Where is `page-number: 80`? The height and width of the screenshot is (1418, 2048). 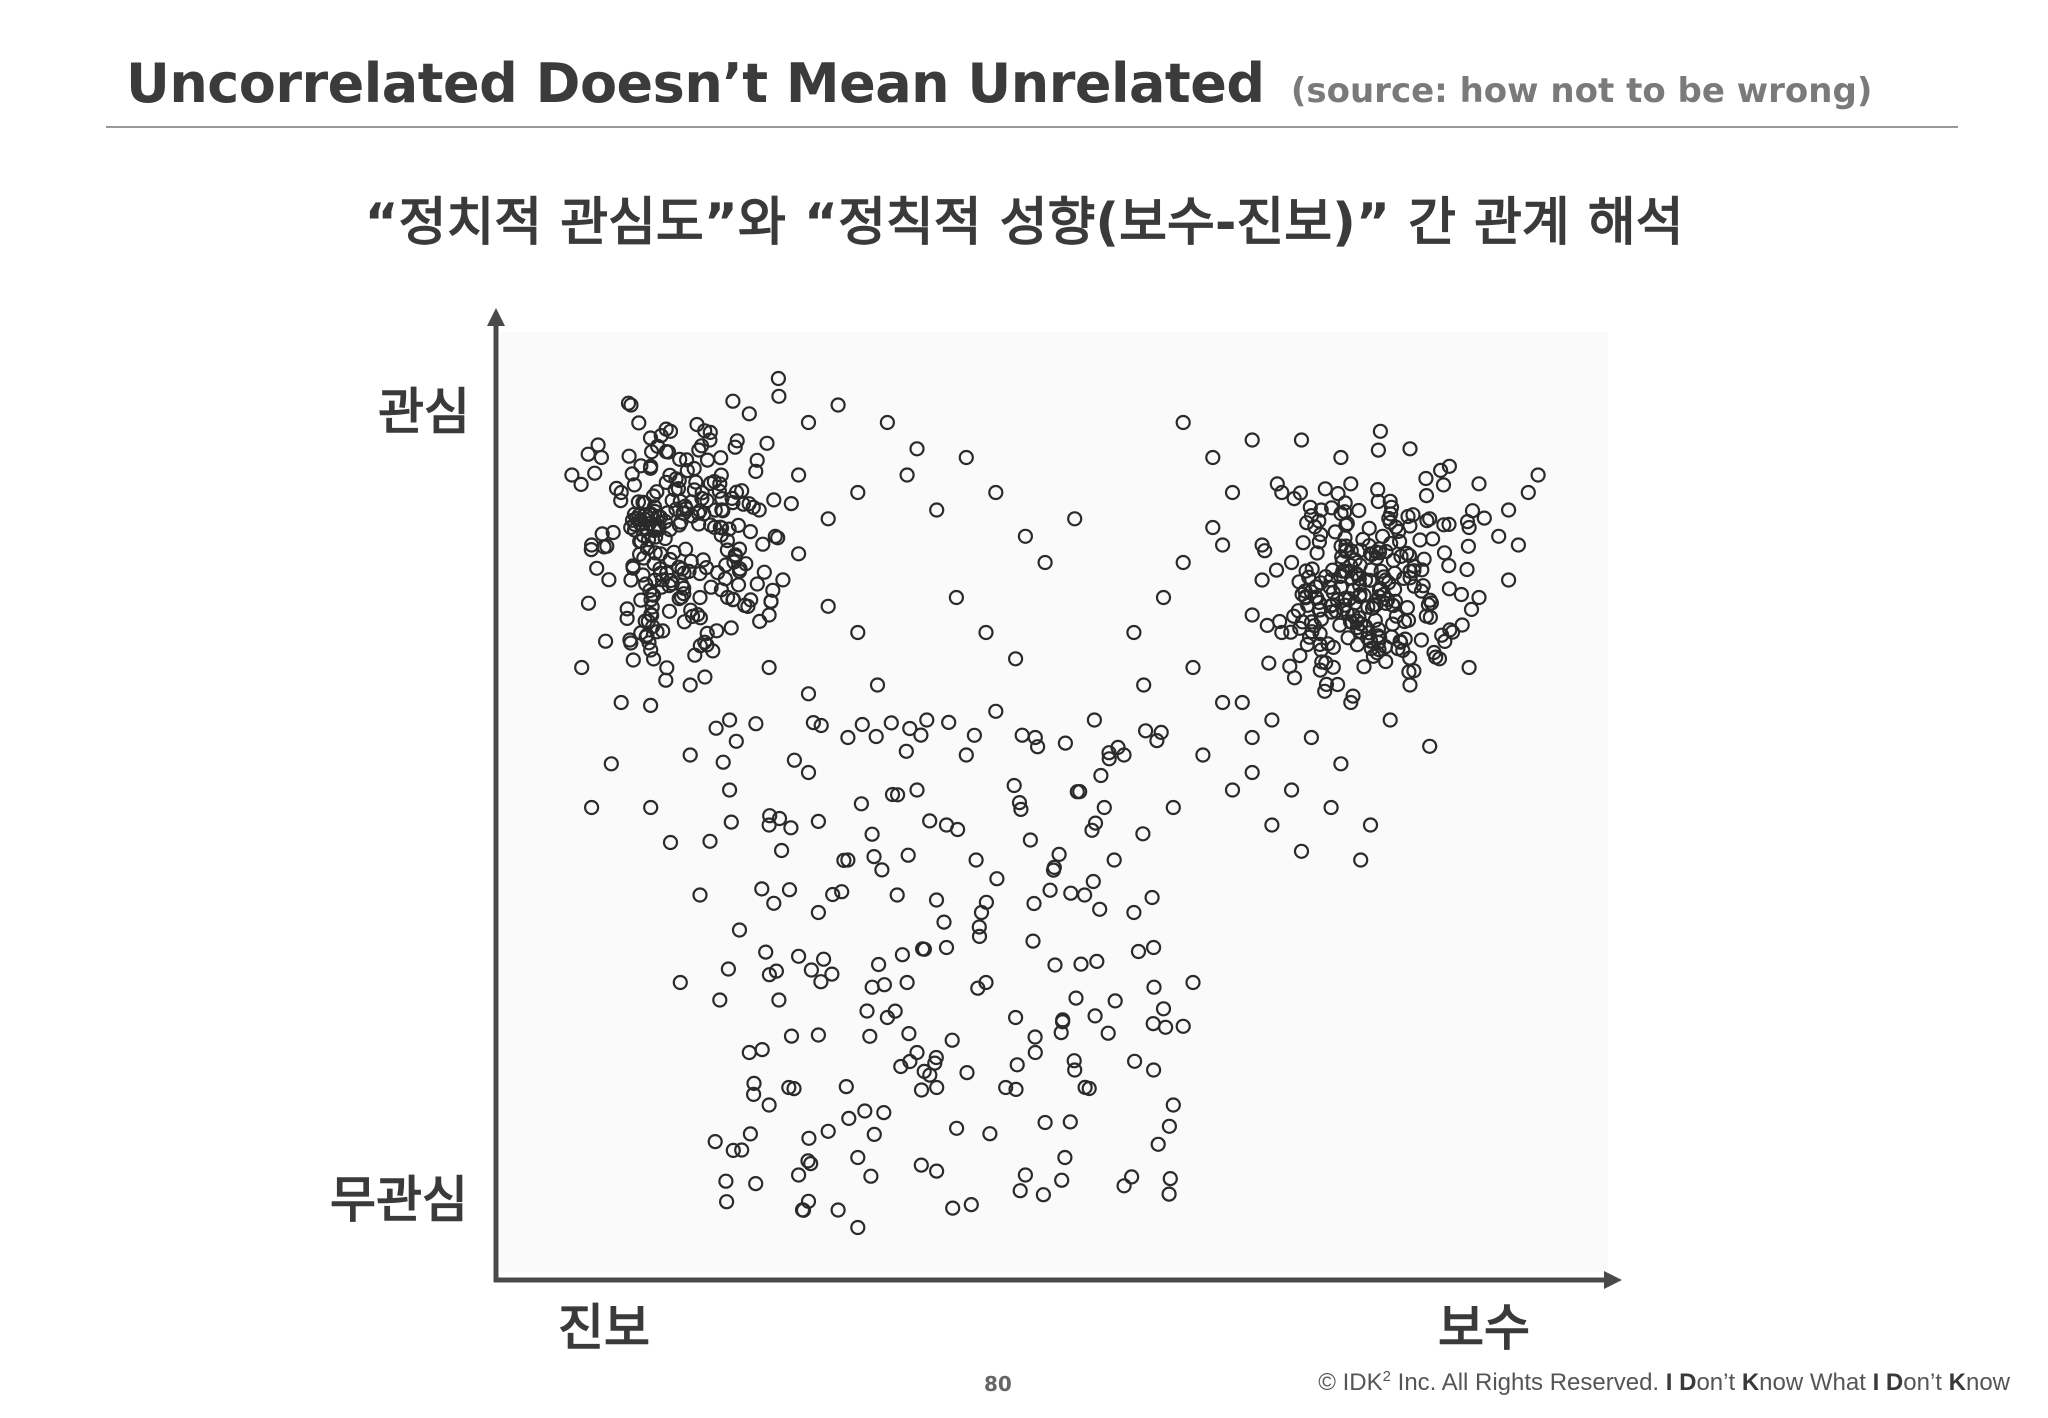 page-number: 80 is located at coordinates (998, 1384).